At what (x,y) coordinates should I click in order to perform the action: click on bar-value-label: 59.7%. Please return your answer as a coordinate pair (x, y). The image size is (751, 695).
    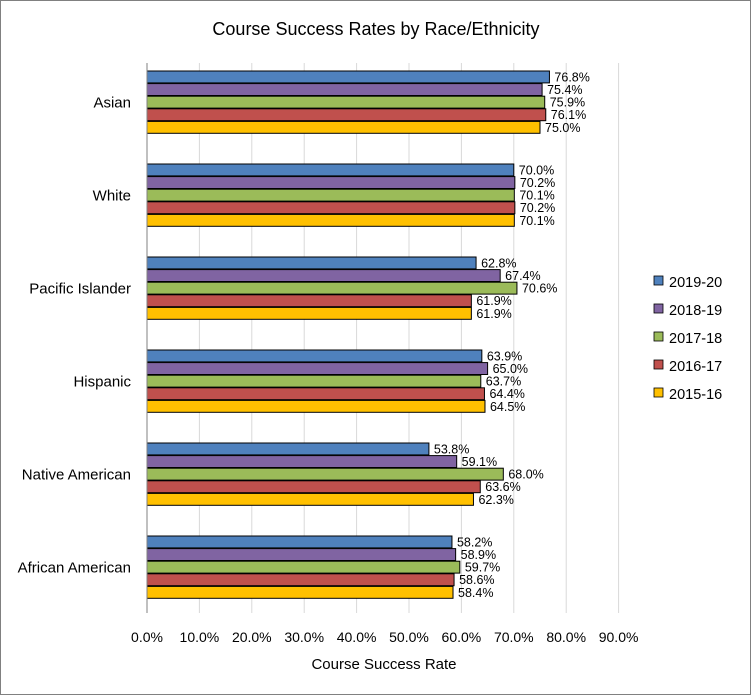
    Looking at the image, I should click on (482, 568).